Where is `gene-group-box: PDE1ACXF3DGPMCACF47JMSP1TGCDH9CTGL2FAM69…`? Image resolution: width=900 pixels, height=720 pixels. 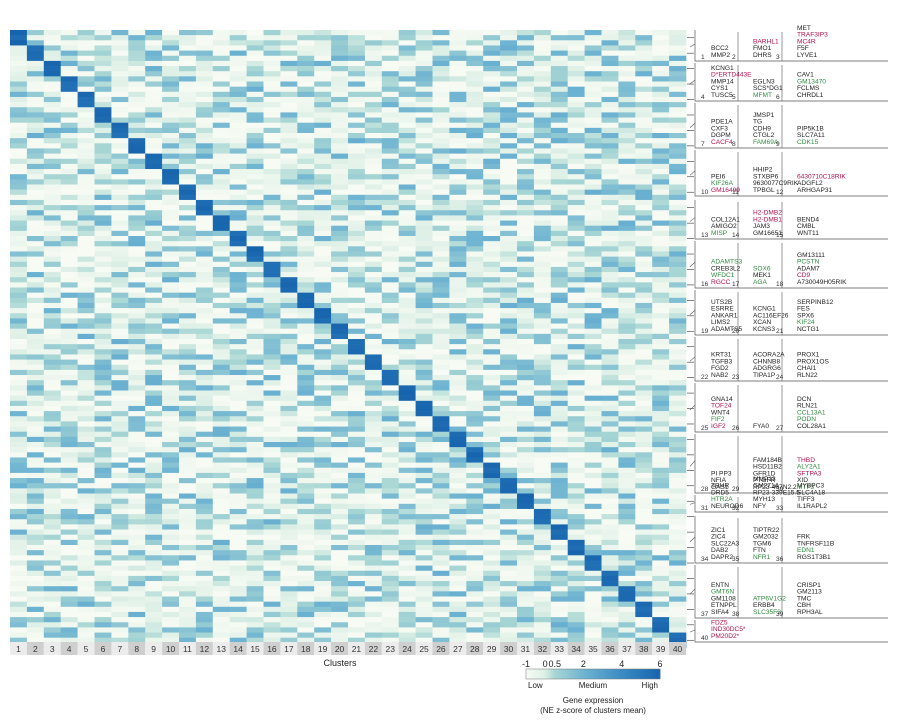 gene-group-box: PDE1ACXF3DGPMCACF47JMSP1TGCDH9CTGL2FAM69… is located at coordinates (788, 126).